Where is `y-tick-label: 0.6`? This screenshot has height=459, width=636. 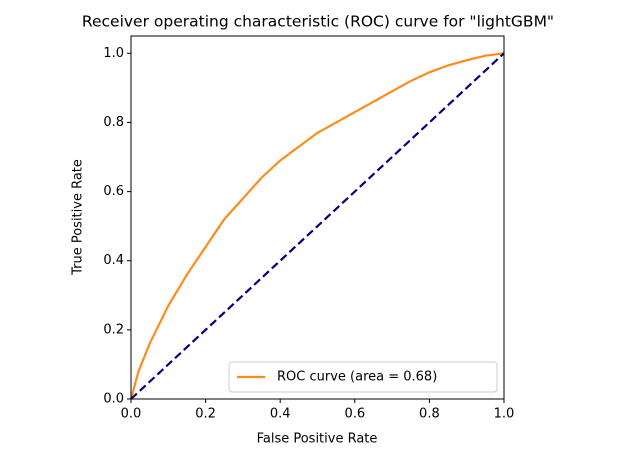 y-tick-label: 0.6 is located at coordinates (113, 191).